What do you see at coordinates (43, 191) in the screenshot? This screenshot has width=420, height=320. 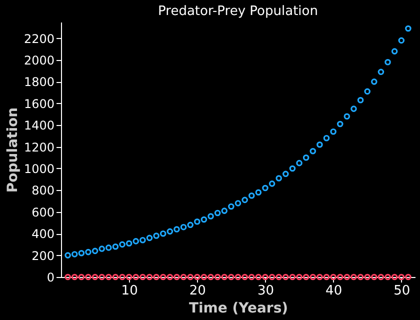 I see `y-tick-label: 800` at bounding box center [43, 191].